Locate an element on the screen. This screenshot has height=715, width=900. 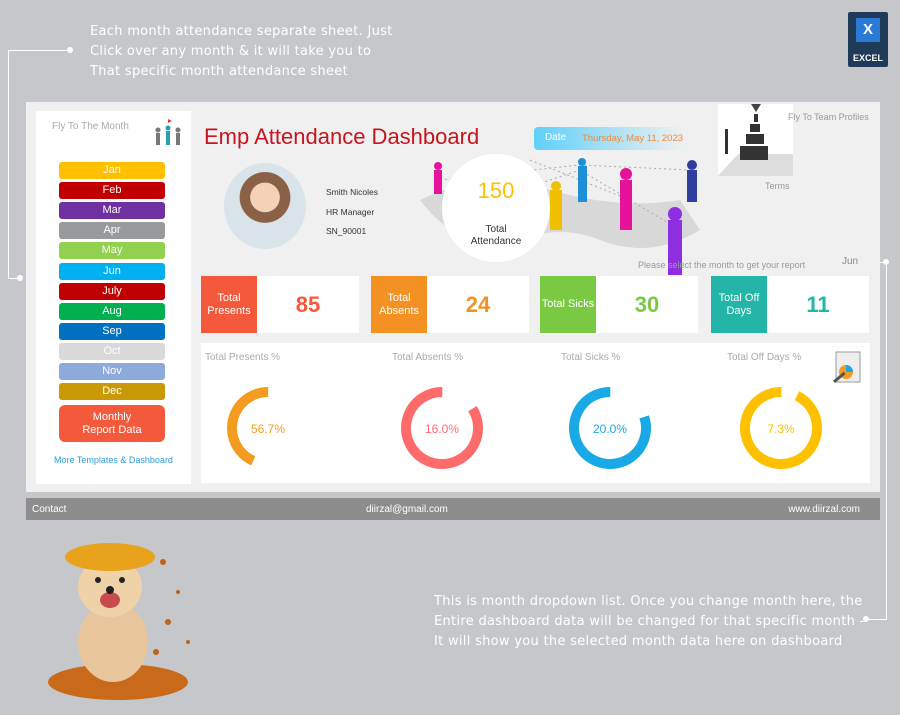
employee-info: Smith Nicoles HR Manager SN_90001 is located at coordinates (352, 212).